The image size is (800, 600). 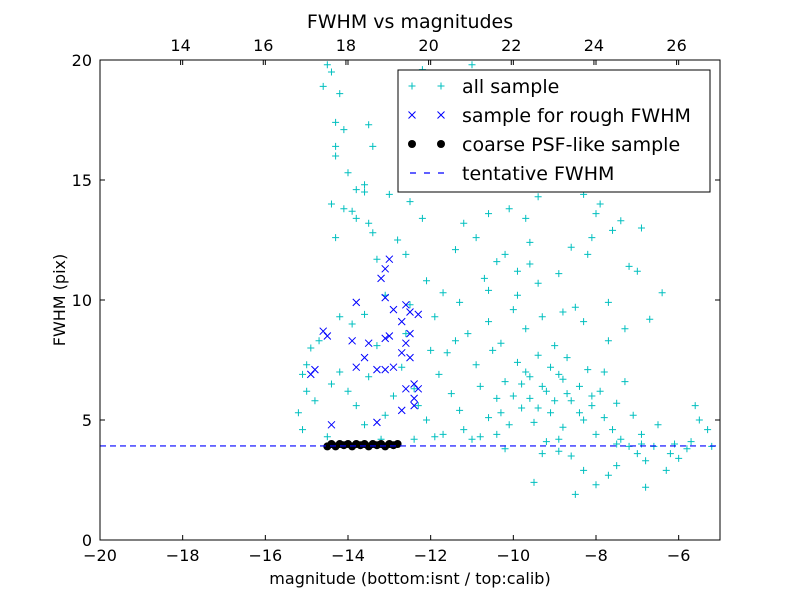 I want to click on legend-entry: coarse PSF-like sample, so click(x=544, y=145).